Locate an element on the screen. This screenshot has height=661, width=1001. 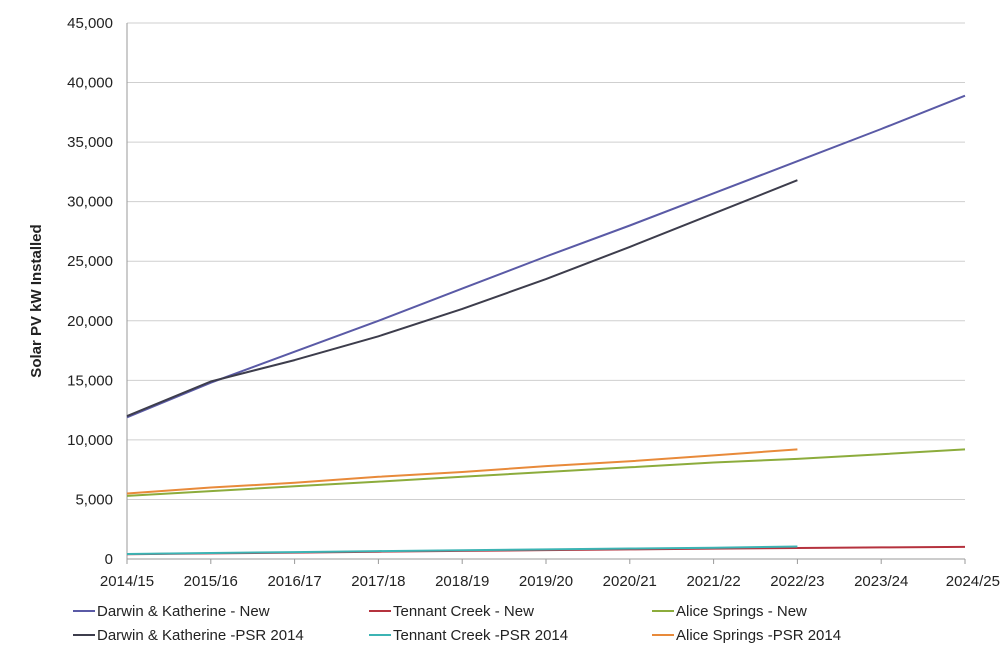
y-tick-label: 0 is located at coordinates (109, 559).